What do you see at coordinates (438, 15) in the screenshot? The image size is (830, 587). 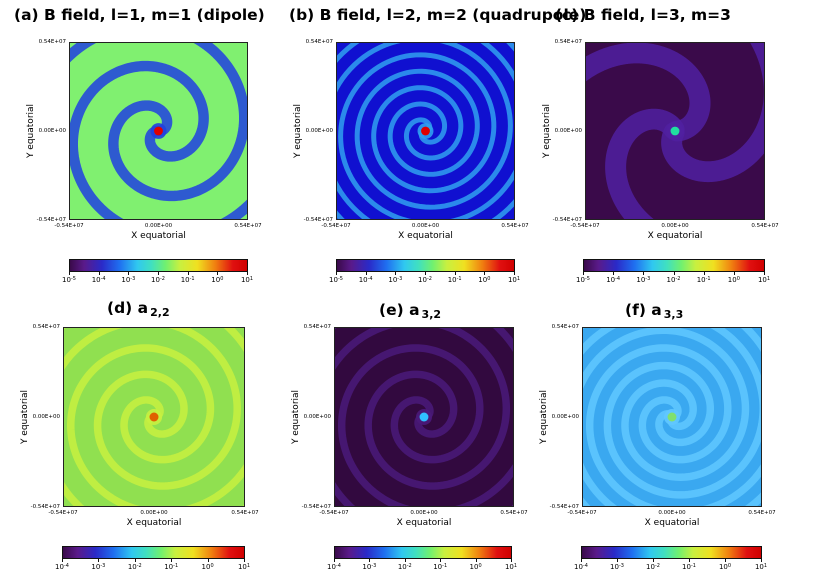 I see `panel-b-title: (b) B field, l=2, m=2 (quadrupole)` at bounding box center [438, 15].